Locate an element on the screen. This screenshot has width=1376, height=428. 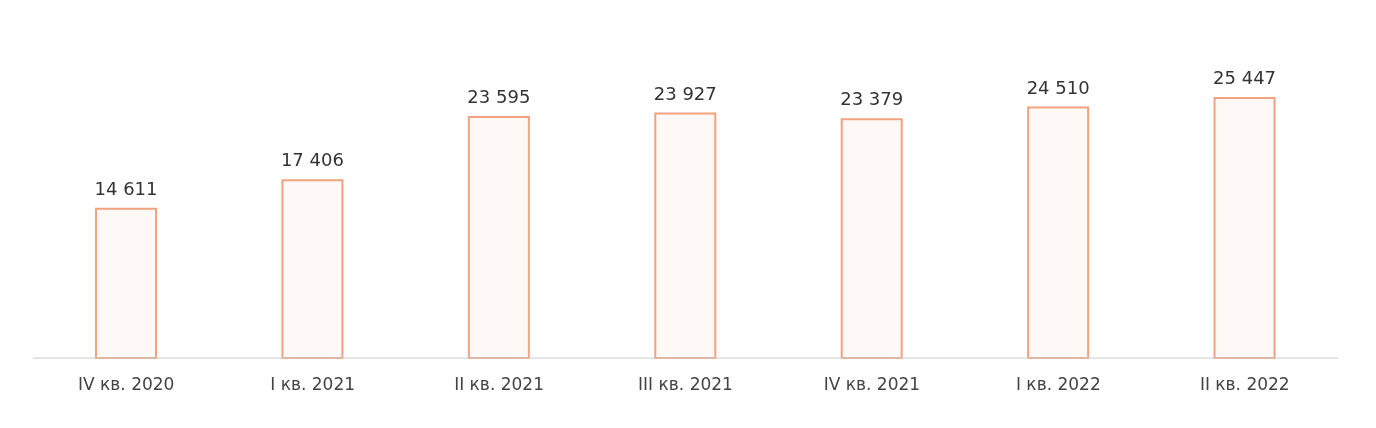
data-label: 23 595 is located at coordinates (499, 96).